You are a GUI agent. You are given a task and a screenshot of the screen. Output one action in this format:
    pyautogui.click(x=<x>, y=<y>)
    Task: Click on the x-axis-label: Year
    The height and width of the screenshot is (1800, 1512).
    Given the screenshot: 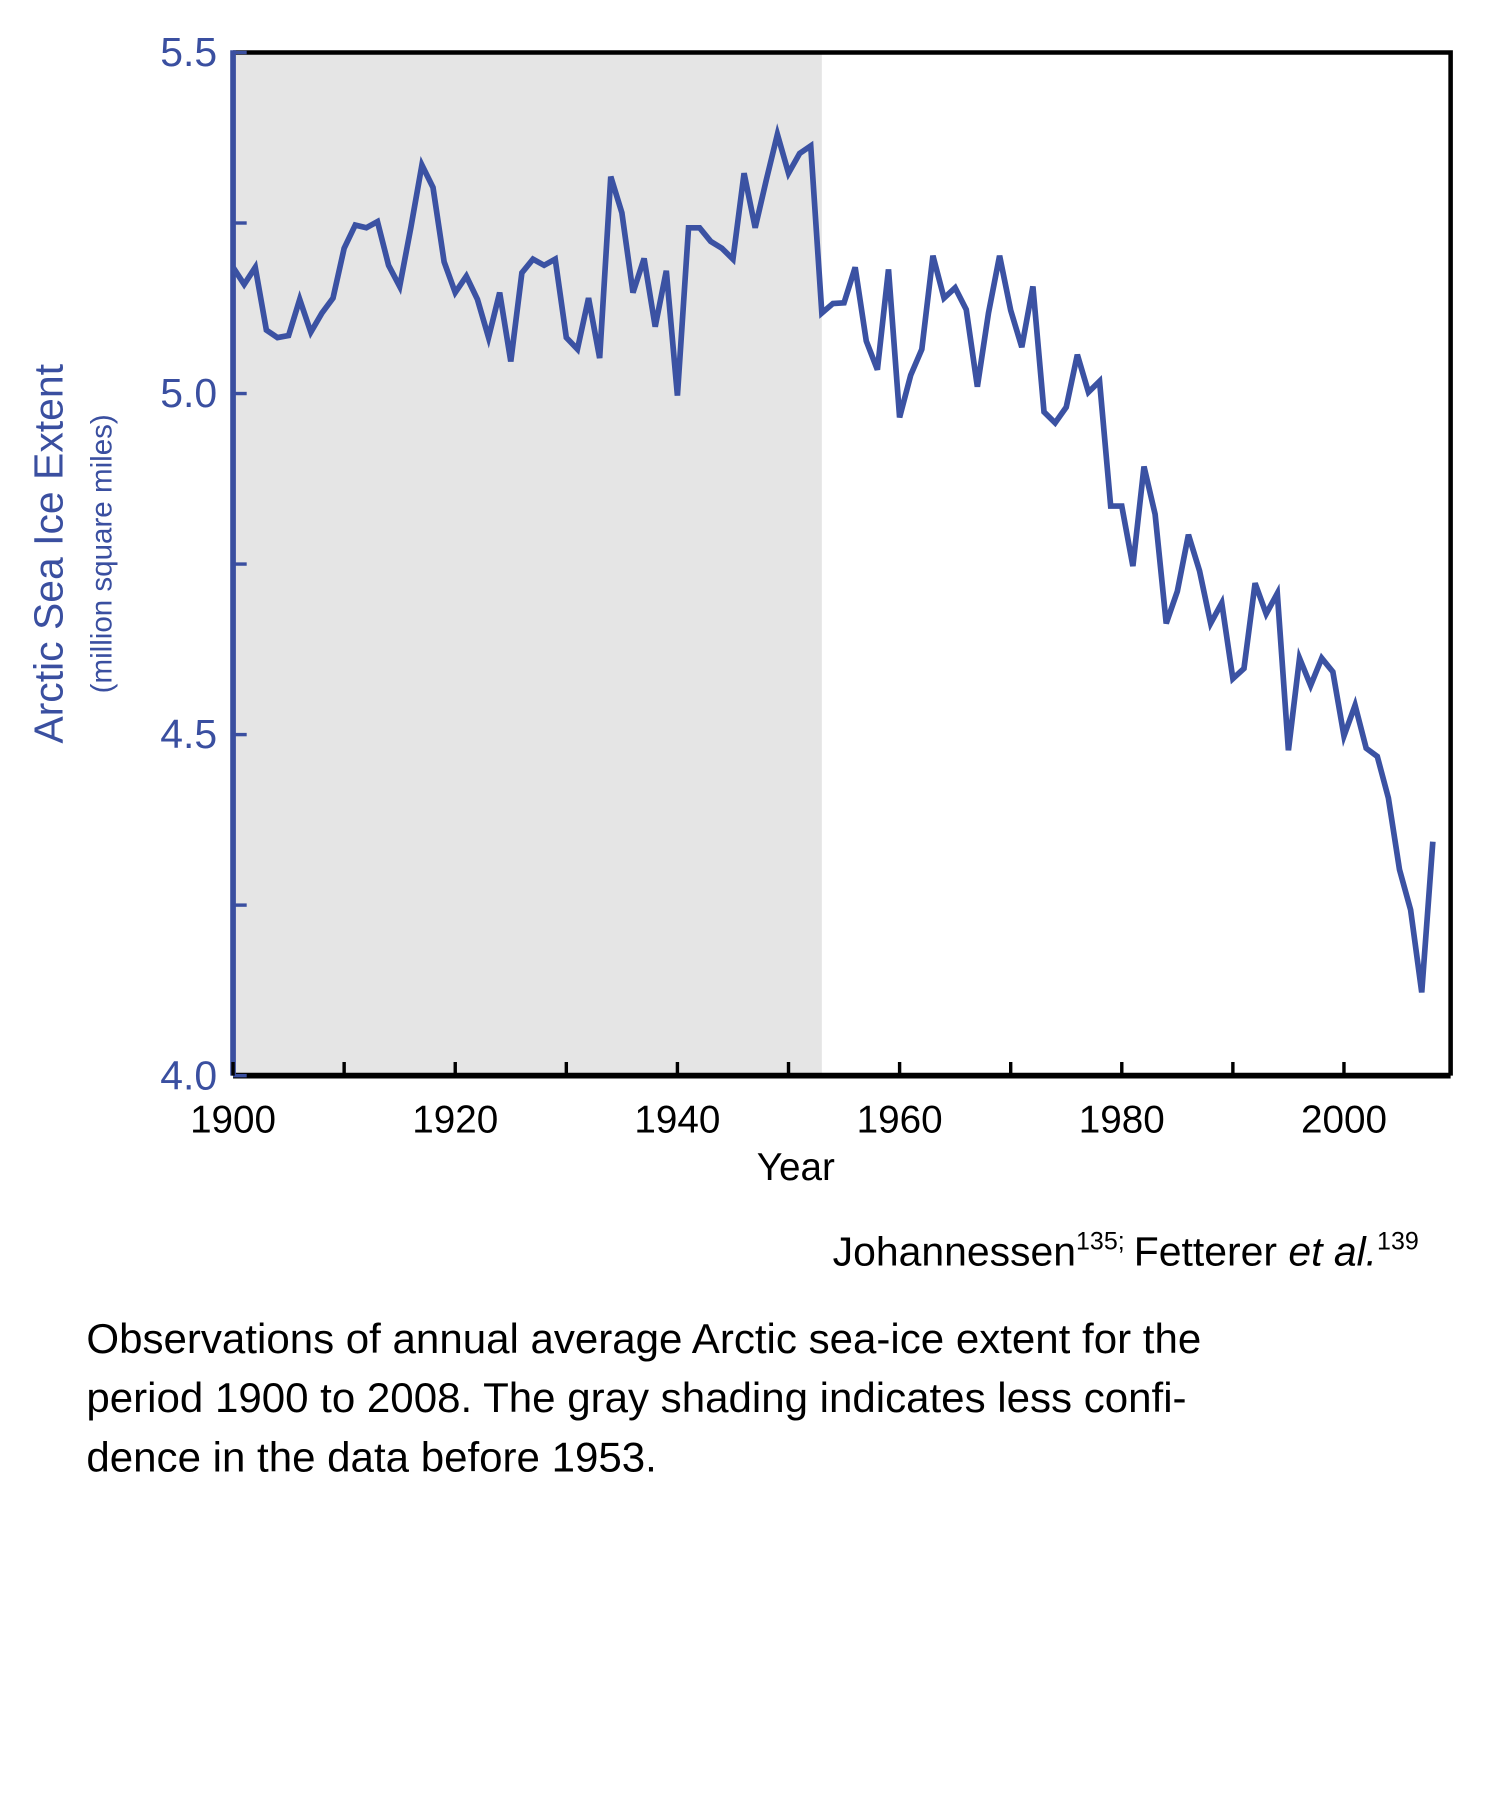 What is the action you would take?
    pyautogui.click(x=796, y=1167)
    